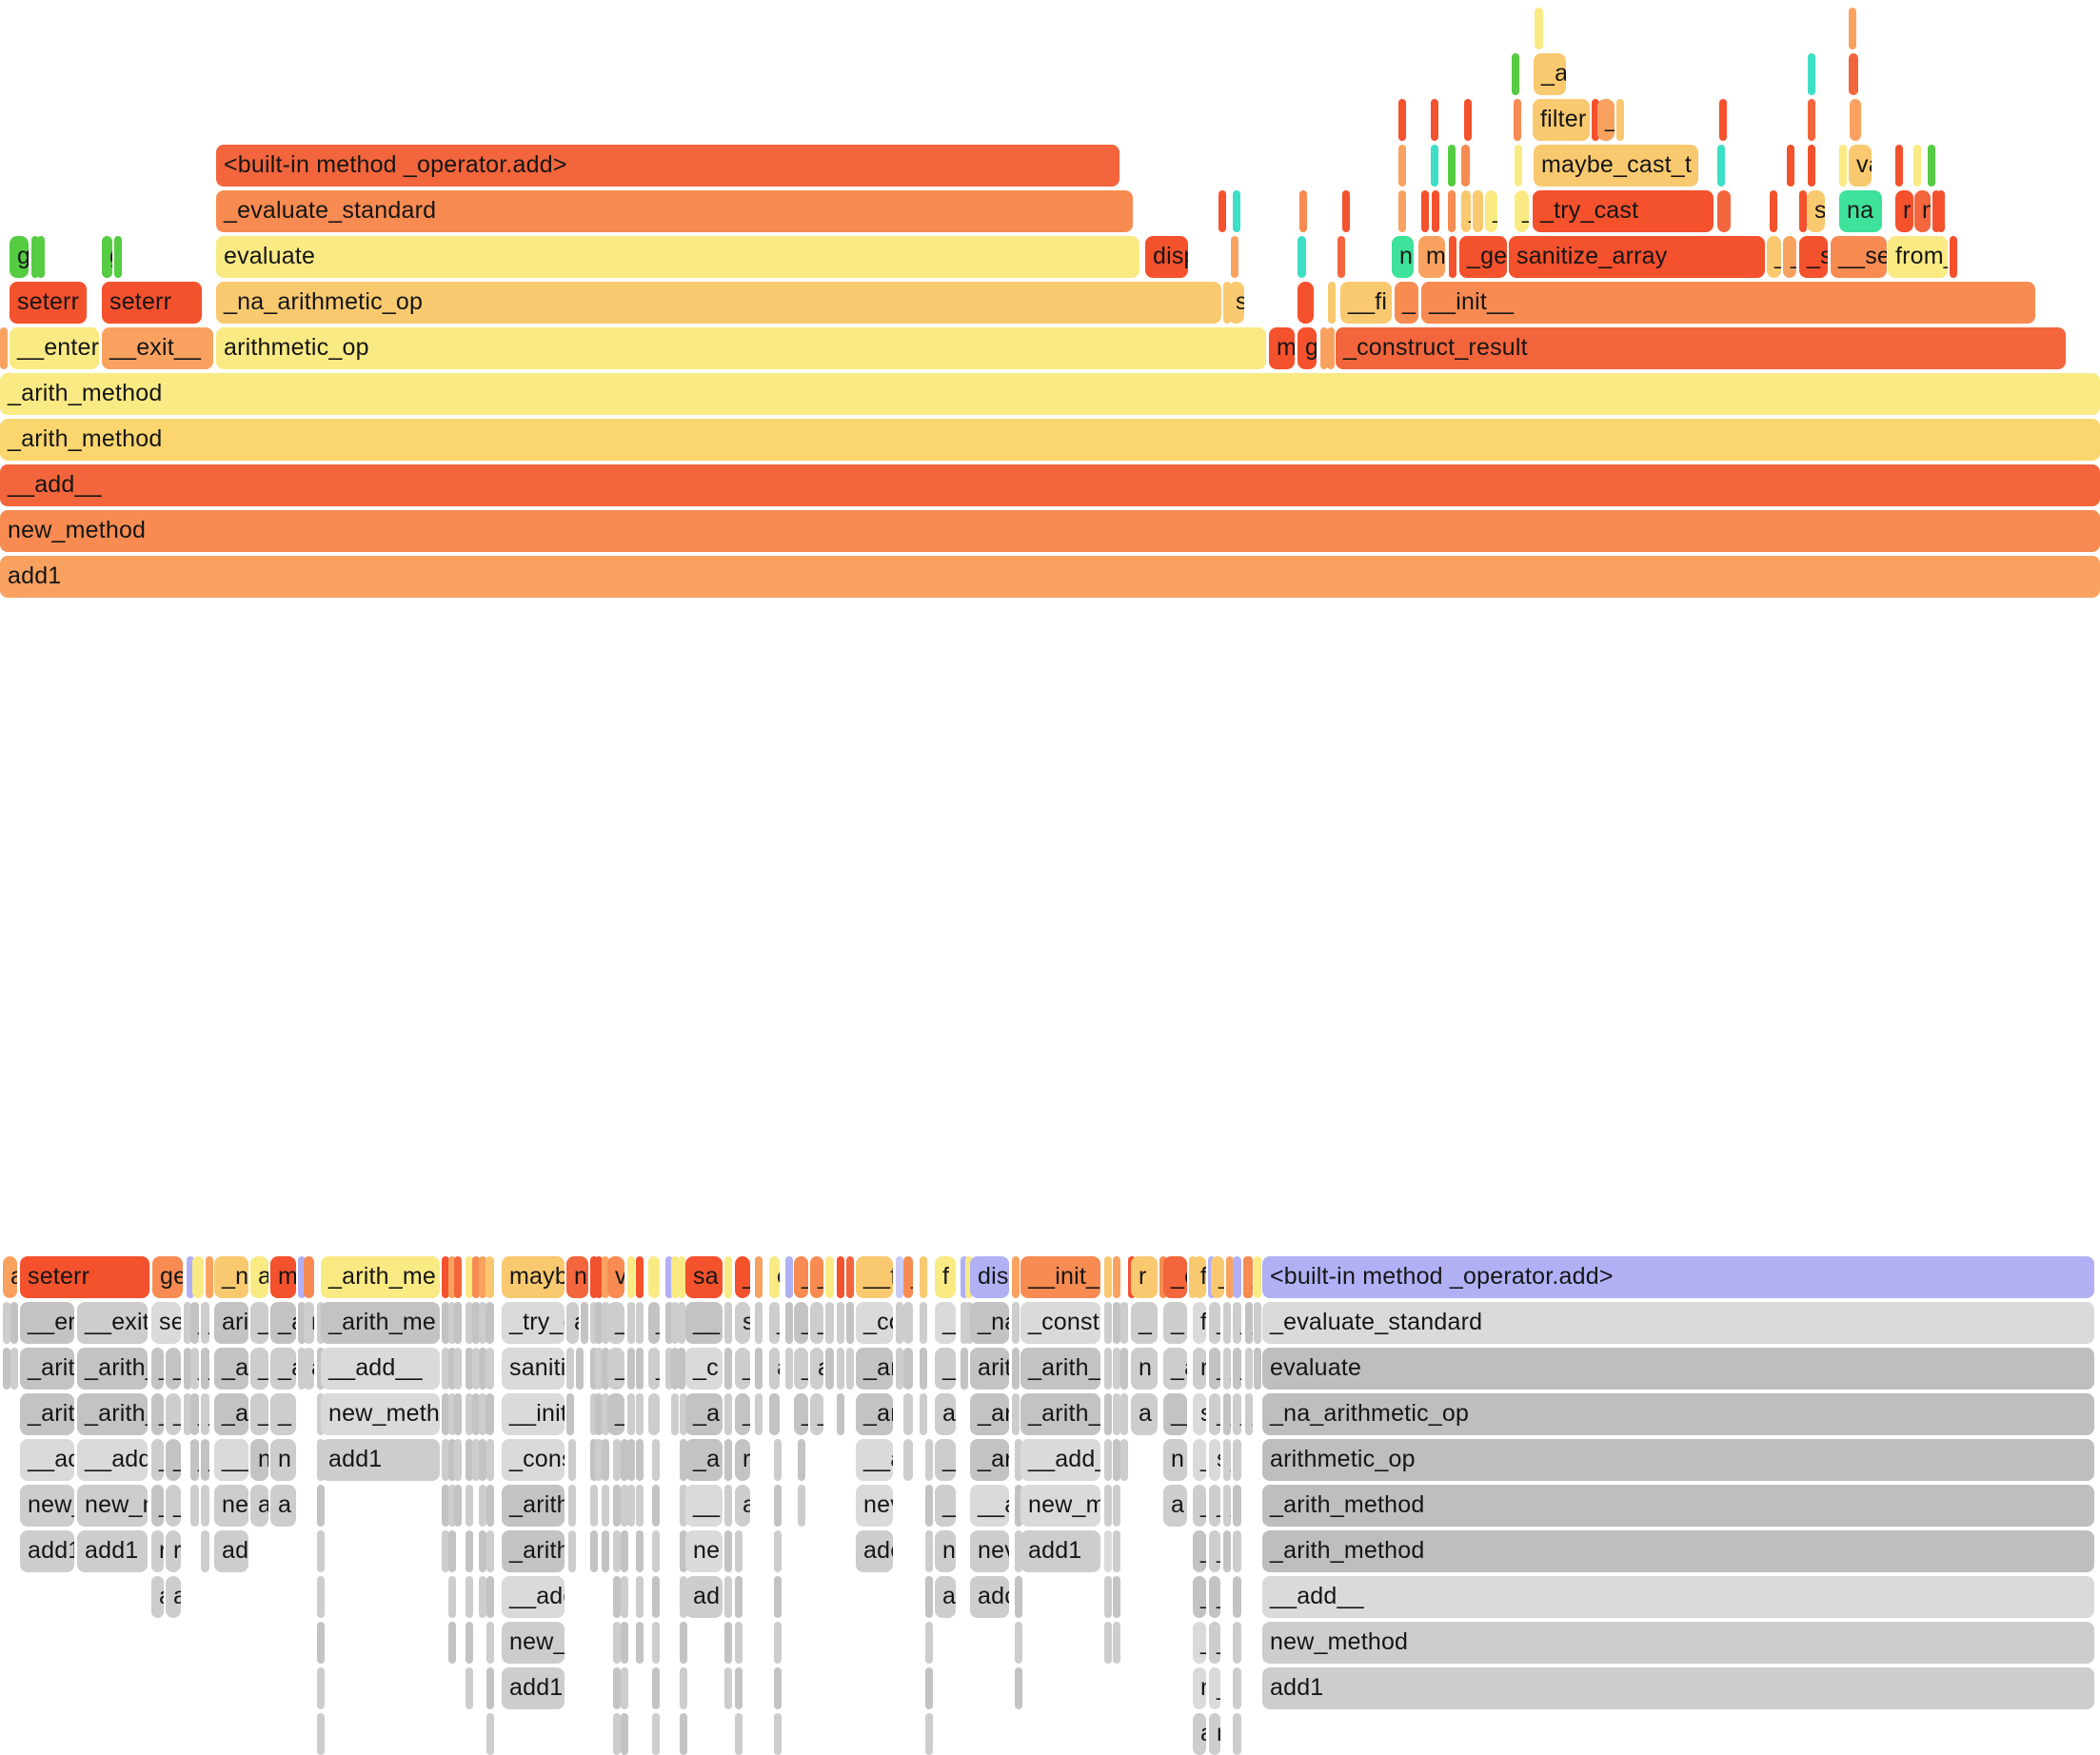 The image size is (2100, 1755). Describe the element at coordinates (1060, 1323) in the screenshot. I see `caller-const: _const` at that location.